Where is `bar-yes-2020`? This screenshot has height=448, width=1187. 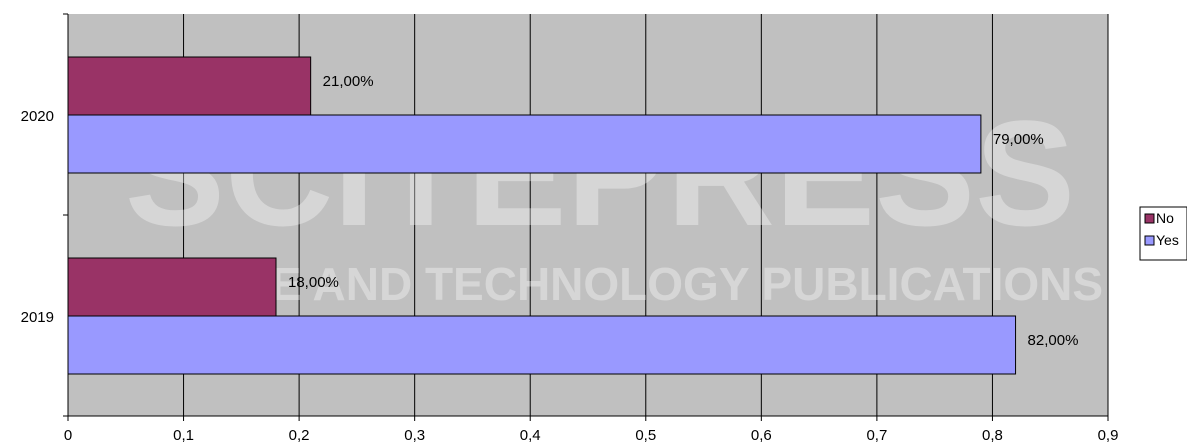
bar-yes-2020 is located at coordinates (524, 144).